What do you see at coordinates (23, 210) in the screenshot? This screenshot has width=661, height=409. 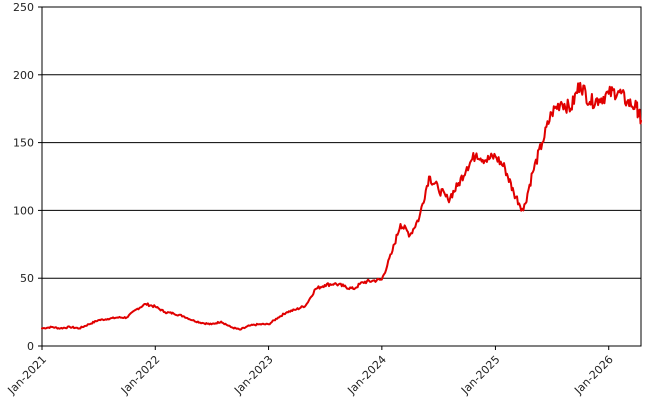 I see `y-tick-label: 100` at bounding box center [23, 210].